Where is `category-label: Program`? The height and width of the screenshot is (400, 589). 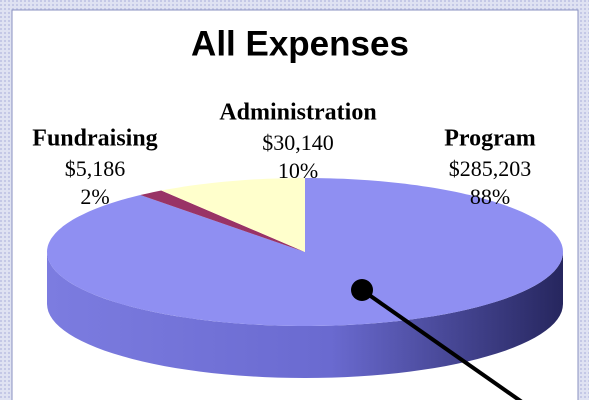 category-label: Program is located at coordinates (490, 139).